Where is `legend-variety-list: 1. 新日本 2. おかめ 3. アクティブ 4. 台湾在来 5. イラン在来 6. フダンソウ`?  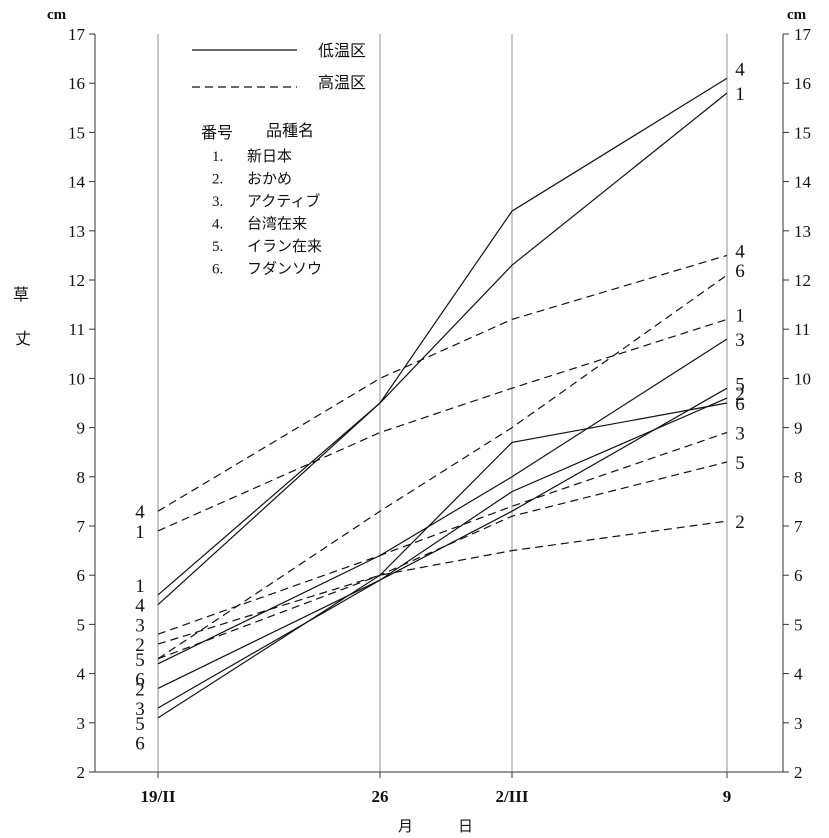 legend-variety-list: 1. 新日本 2. おかめ 3. アクティブ 4. 台湾在来 5. イラン在来 6. フダンソウ is located at coordinates (267, 213).